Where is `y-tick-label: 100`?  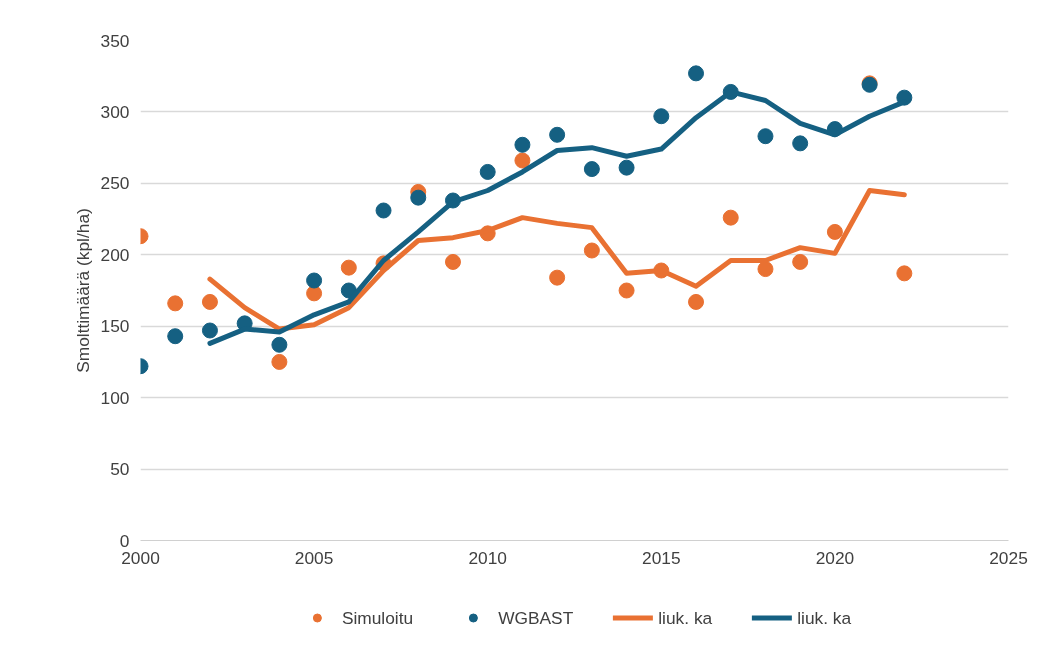 y-tick-label: 100 is located at coordinates (115, 397).